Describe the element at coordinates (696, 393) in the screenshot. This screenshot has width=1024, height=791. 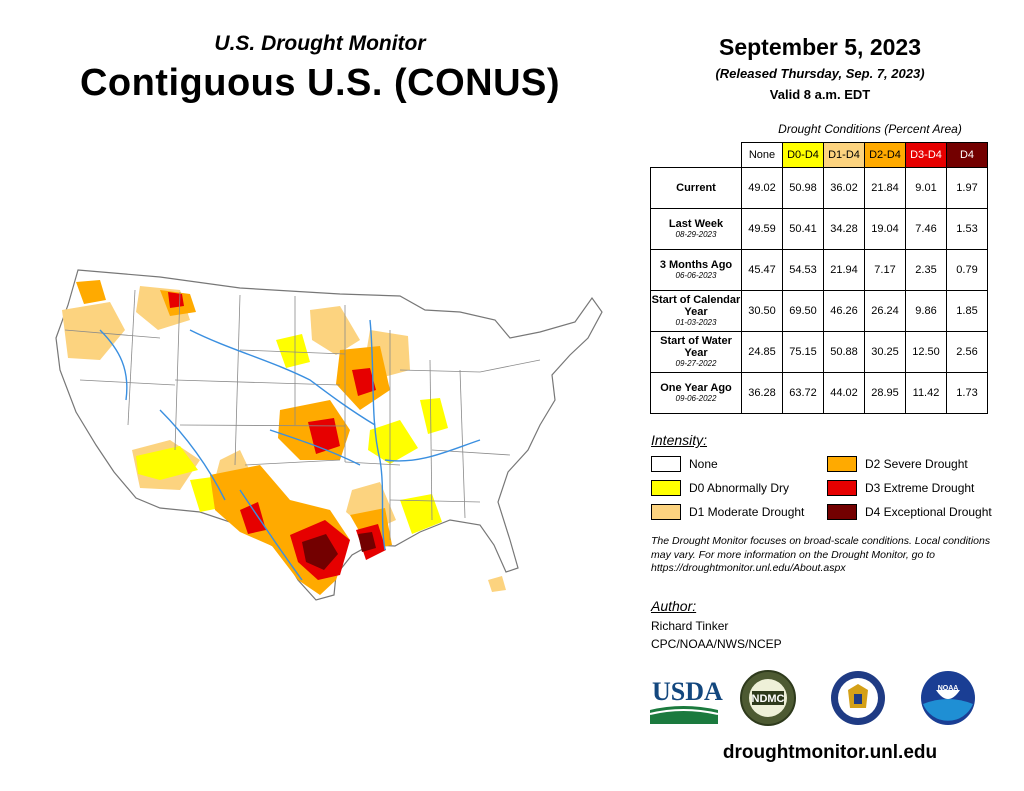
I see `row-label: One Year Ago 09-06-2022` at that location.